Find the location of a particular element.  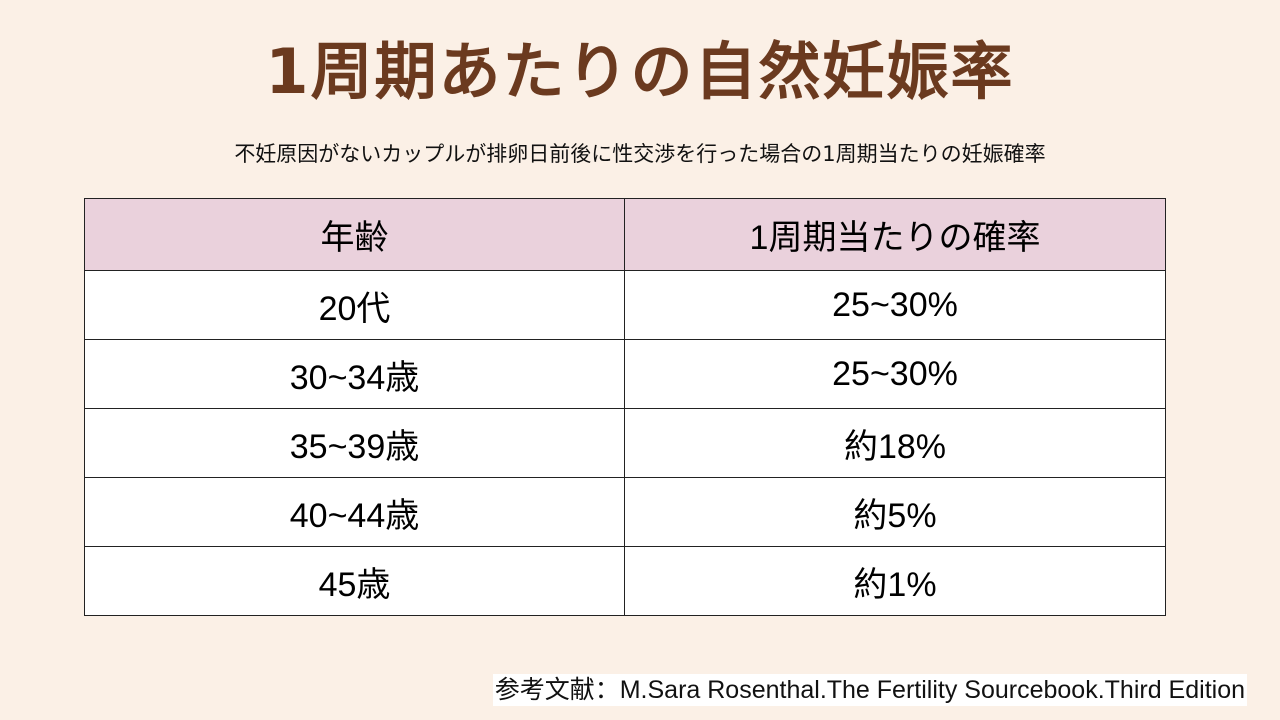

table-row: 20代 25~30% is located at coordinates (625, 305).